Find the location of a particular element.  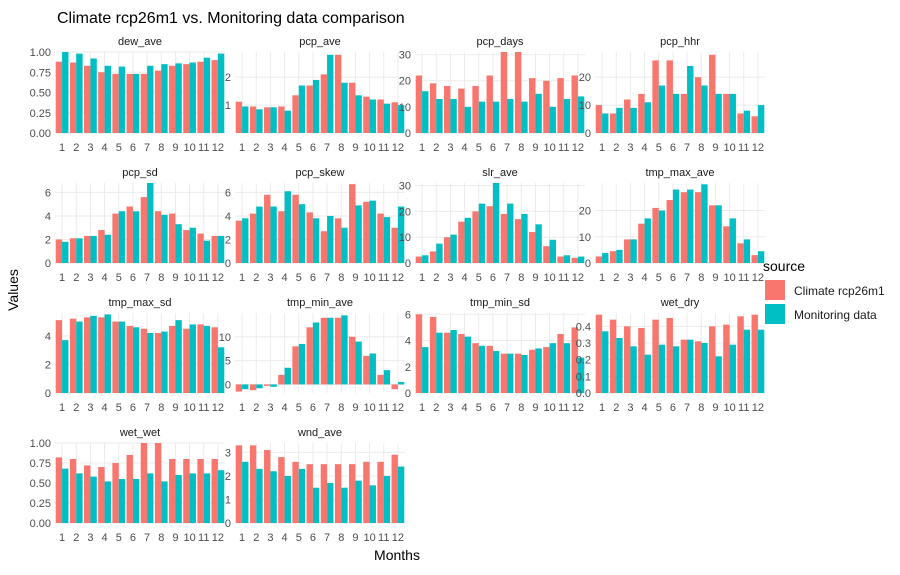

legend-label-monitoring: Monitoring data is located at coordinates (835, 315).